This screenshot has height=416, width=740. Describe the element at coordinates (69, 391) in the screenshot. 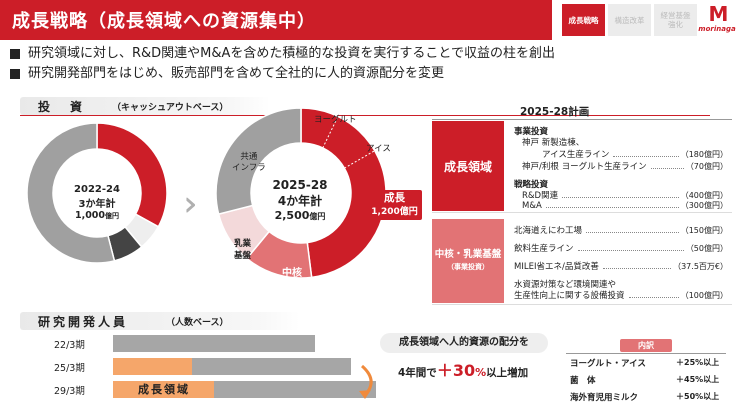

I see `rd-row-label: 29/3期` at that location.